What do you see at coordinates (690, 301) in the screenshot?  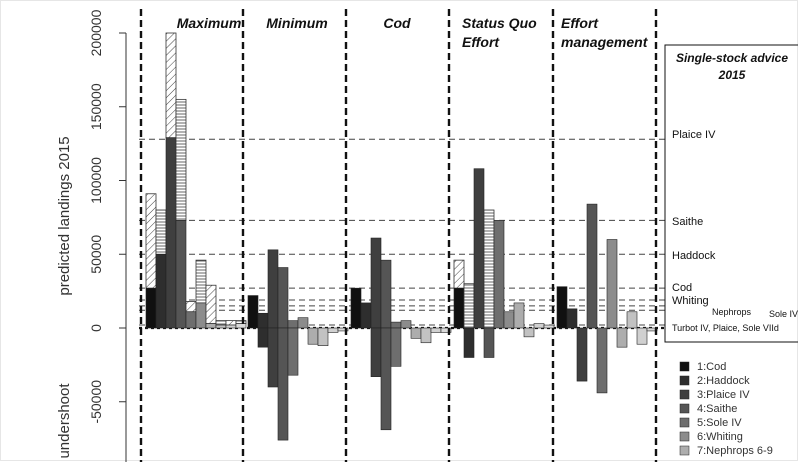 I see `reference-label: Whiting` at bounding box center [690, 301].